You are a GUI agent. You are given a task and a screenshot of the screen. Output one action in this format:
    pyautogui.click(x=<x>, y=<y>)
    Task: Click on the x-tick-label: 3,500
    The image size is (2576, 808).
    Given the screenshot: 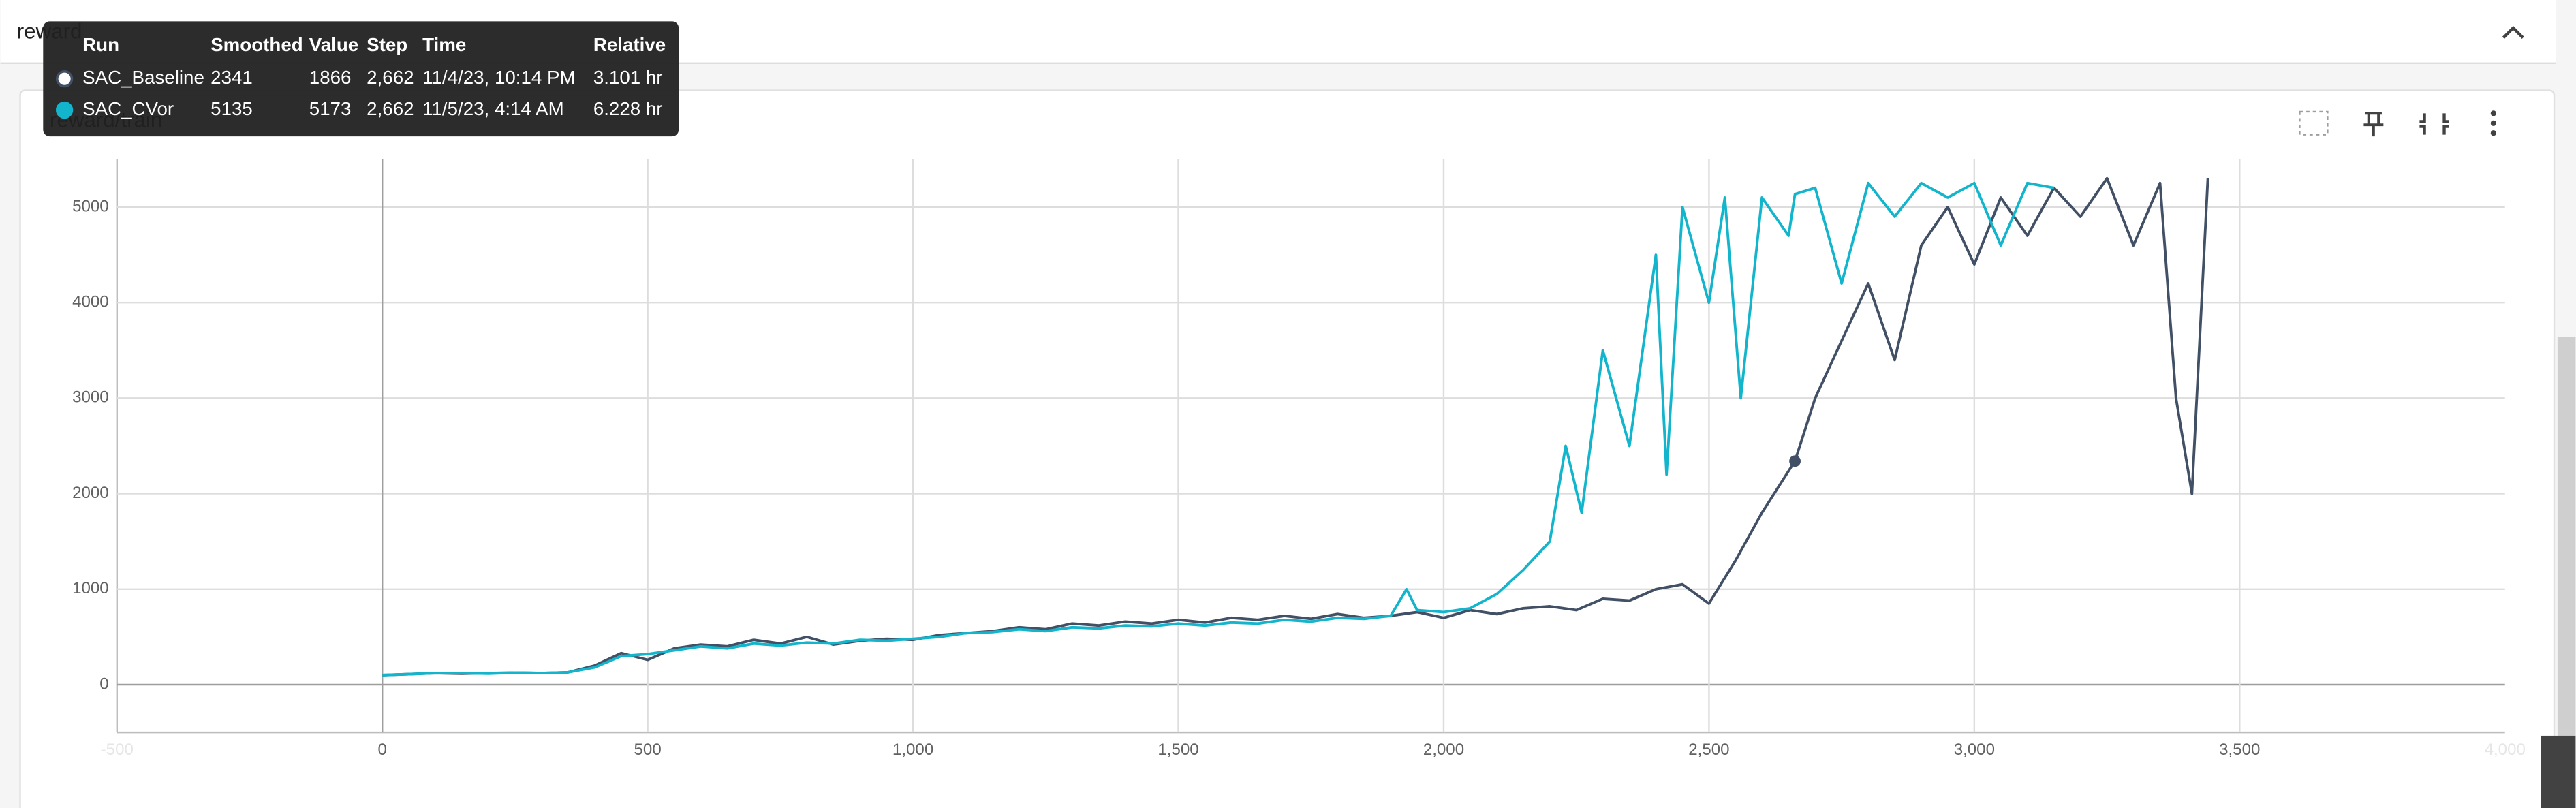 What is the action you would take?
    pyautogui.click(x=2239, y=750)
    